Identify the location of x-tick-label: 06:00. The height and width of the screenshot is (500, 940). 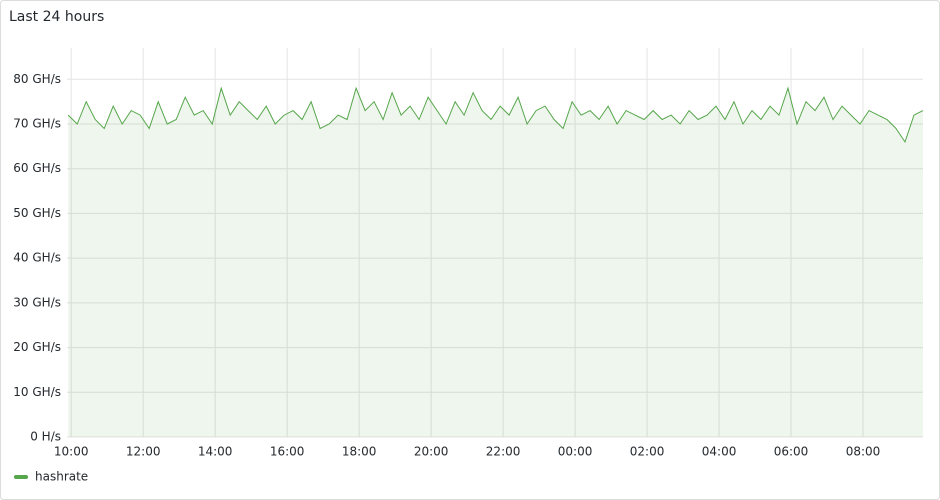
(791, 452).